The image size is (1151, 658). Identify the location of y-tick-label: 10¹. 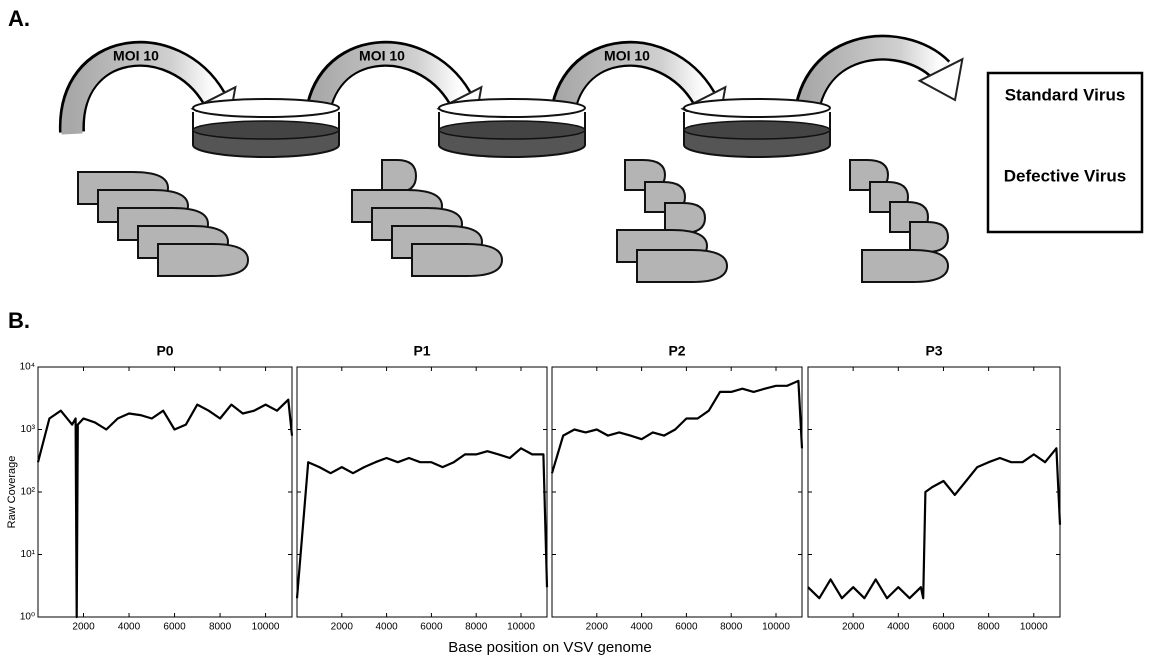
(28, 554).